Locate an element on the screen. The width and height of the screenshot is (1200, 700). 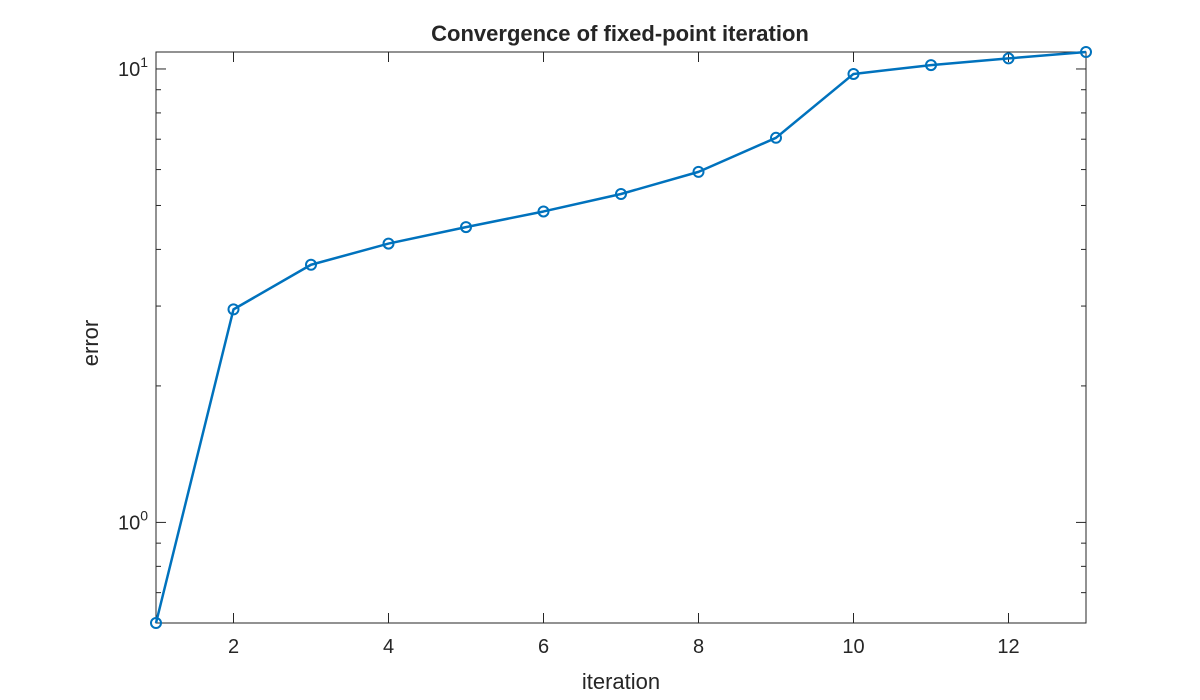
x-tick-label: 6 is located at coordinates (543, 647).